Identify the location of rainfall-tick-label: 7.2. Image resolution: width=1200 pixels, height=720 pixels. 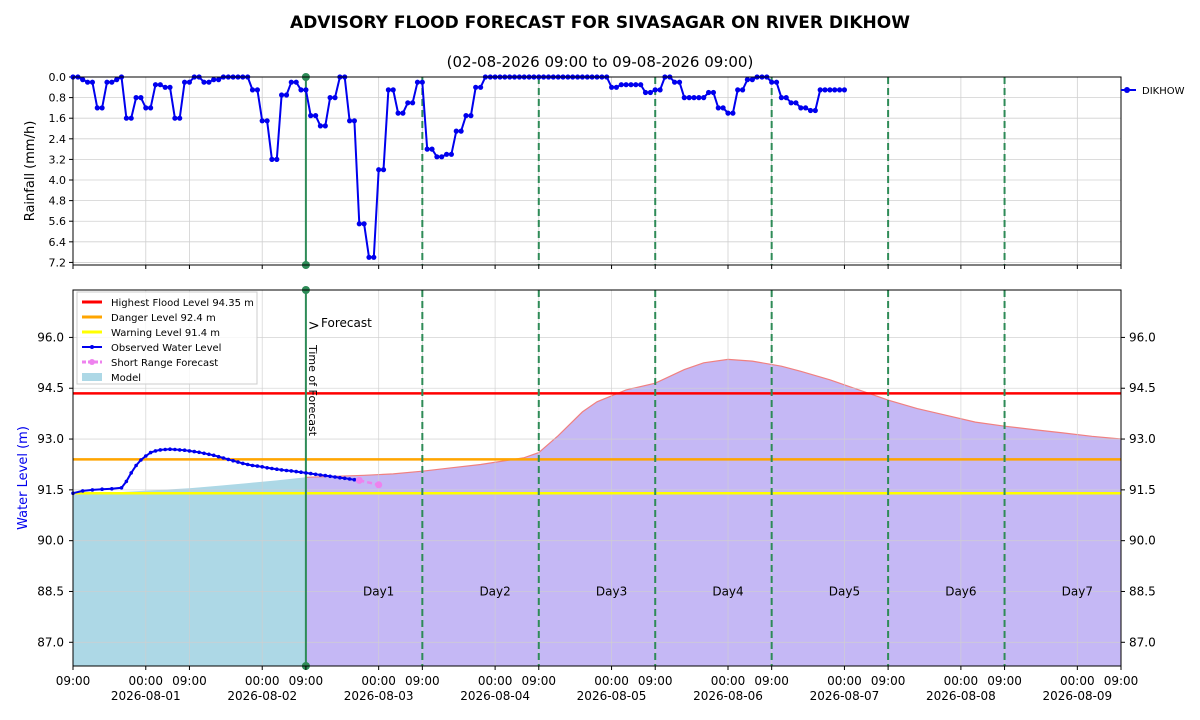
(58, 262).